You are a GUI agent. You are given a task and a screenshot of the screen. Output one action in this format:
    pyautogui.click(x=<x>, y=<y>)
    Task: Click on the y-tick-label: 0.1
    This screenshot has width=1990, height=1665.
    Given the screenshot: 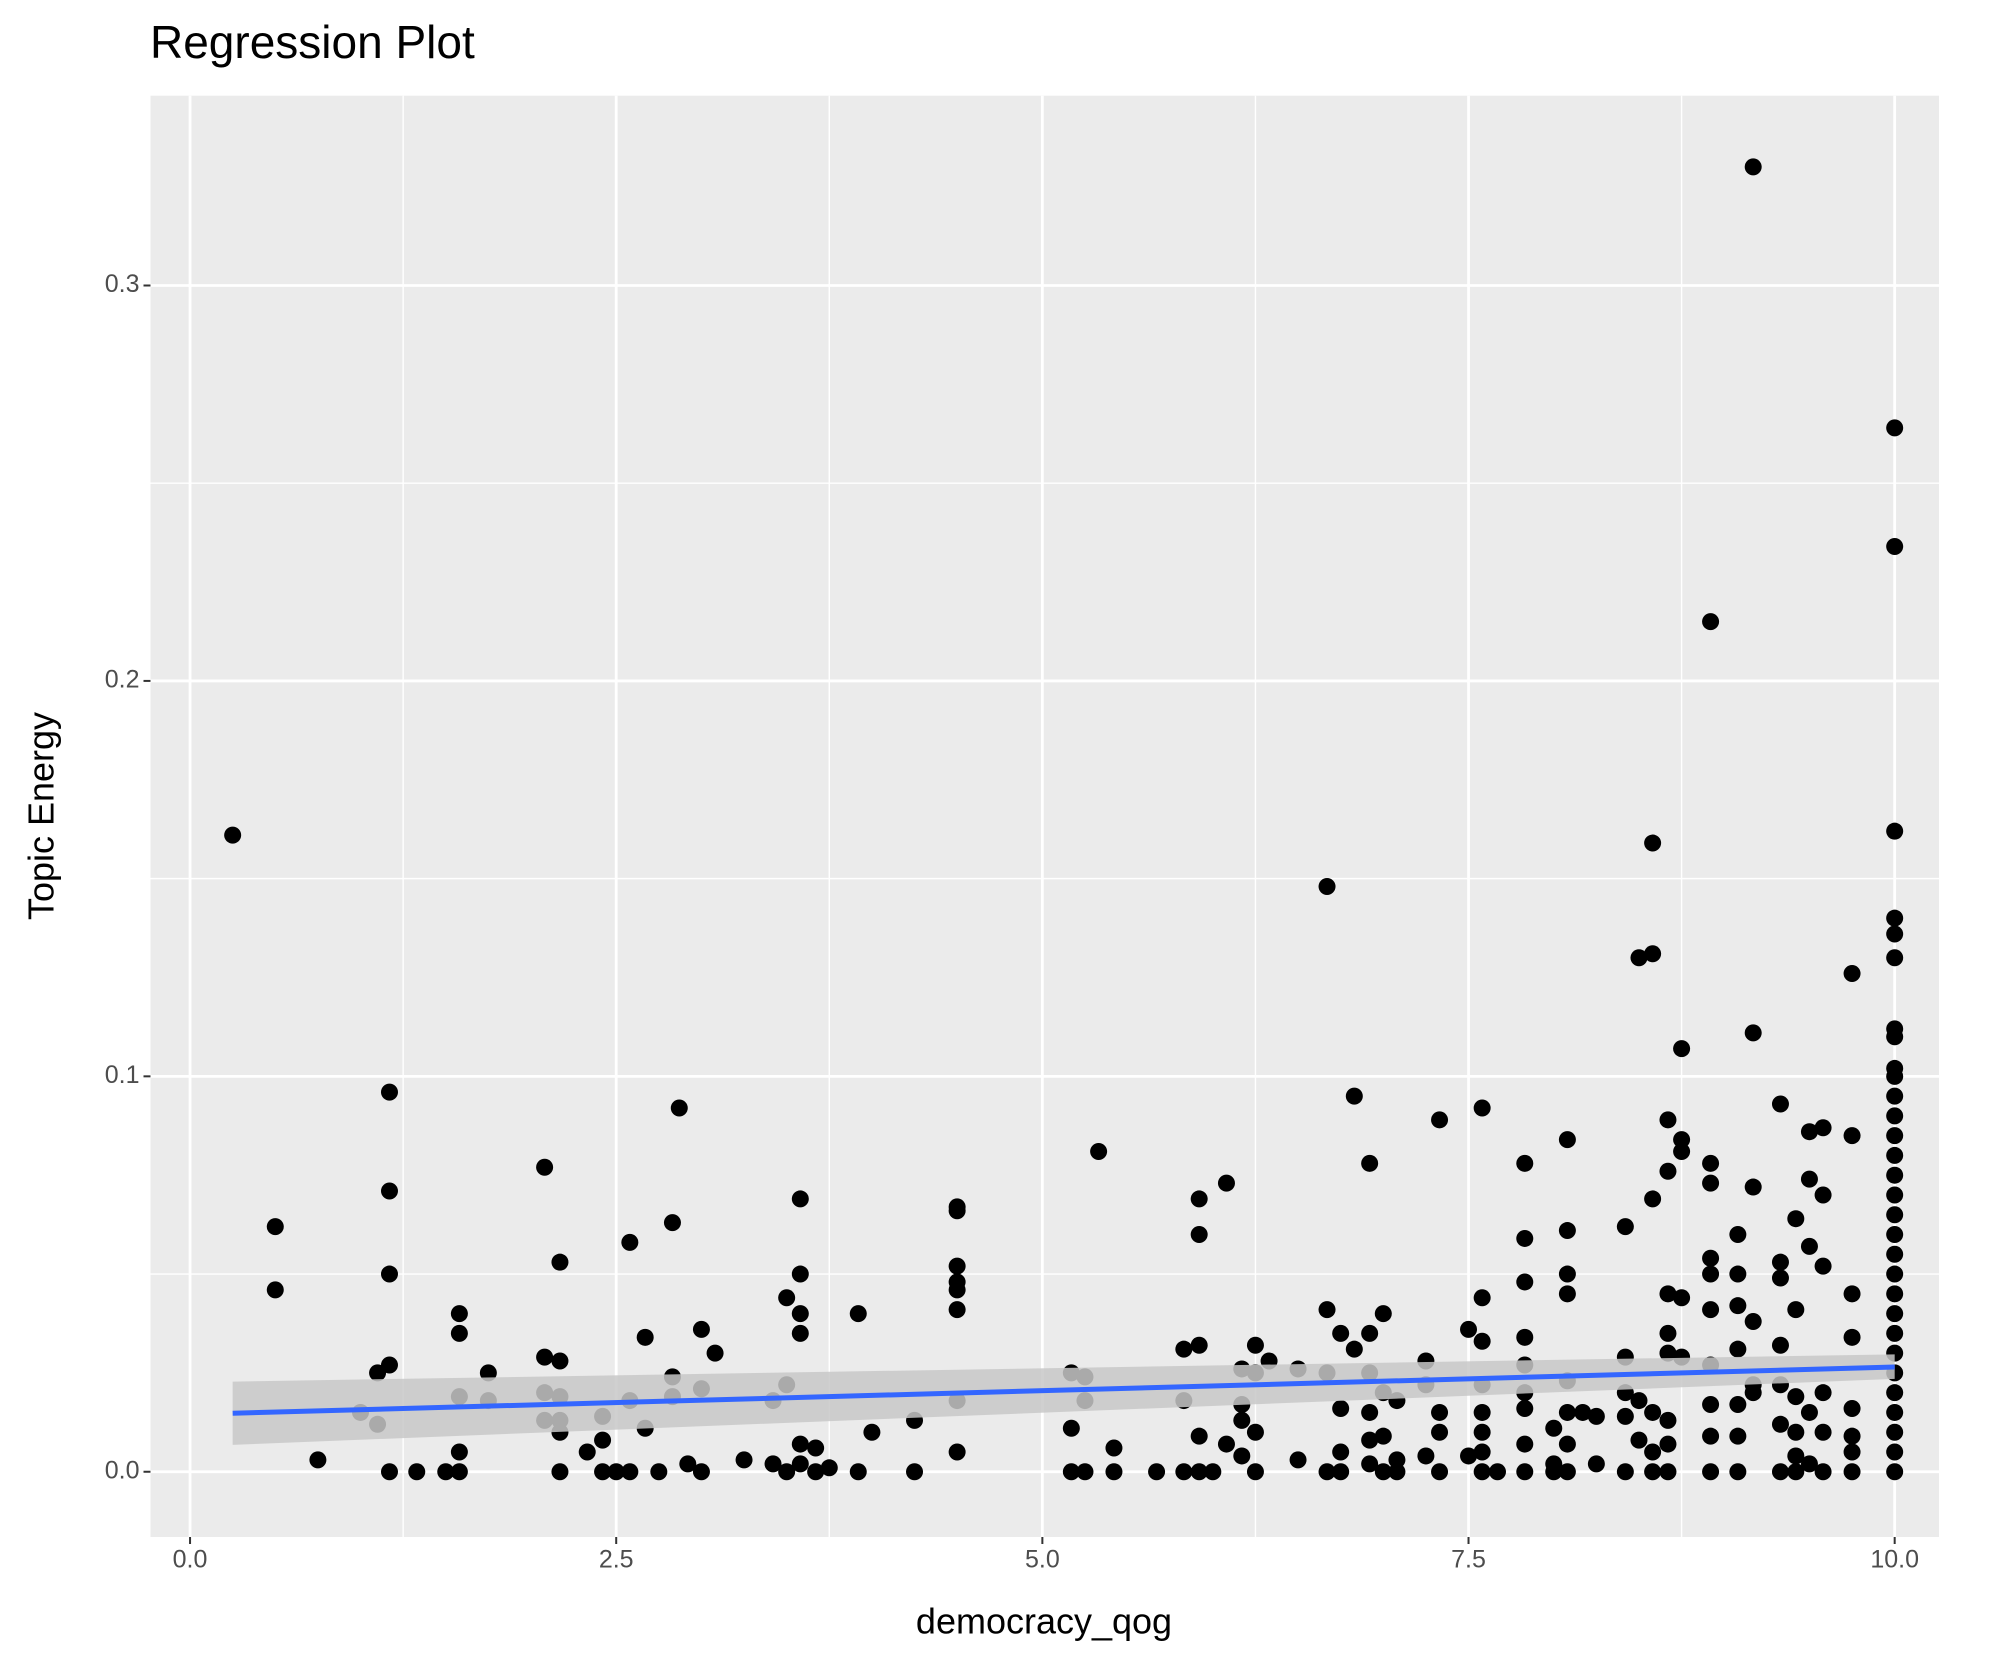 What is the action you would take?
    pyautogui.click(x=122, y=1075)
    